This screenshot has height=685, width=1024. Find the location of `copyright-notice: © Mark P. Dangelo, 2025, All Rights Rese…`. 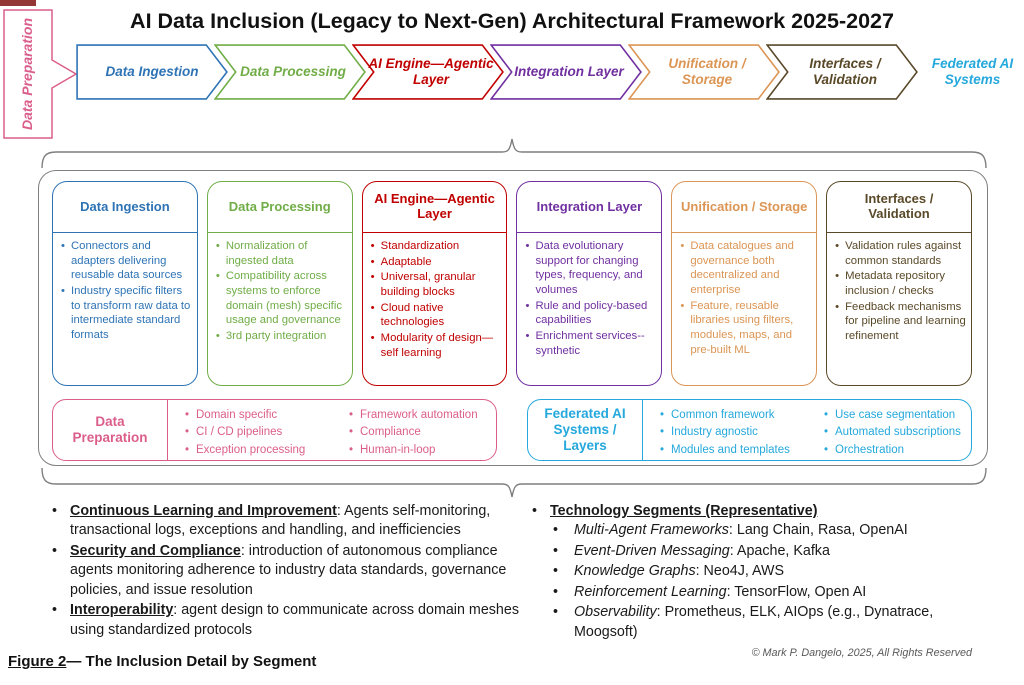

copyright-notice: © Mark P. Dangelo, 2025, All Rights Rese… is located at coordinates (861, 653).